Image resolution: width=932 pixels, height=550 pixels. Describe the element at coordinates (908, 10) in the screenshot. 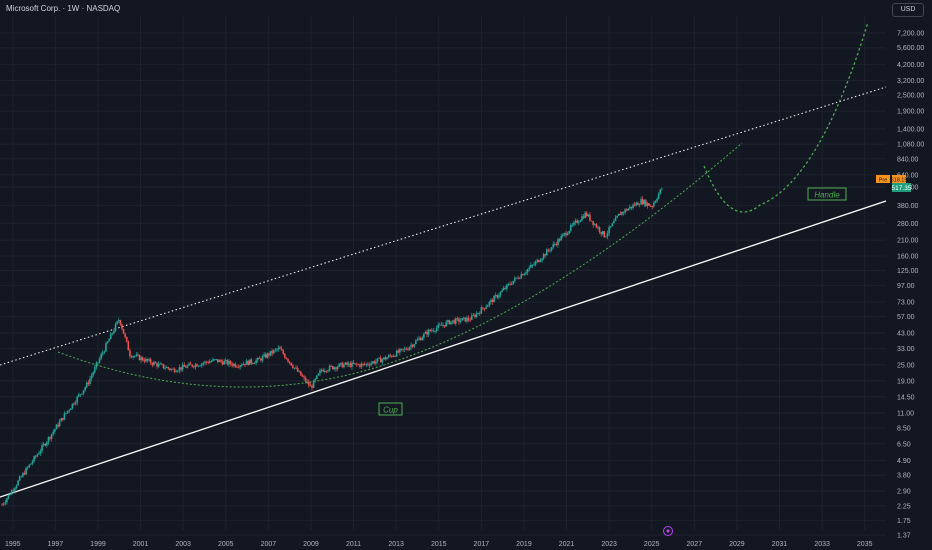

I see `currency-selector: USD` at that location.